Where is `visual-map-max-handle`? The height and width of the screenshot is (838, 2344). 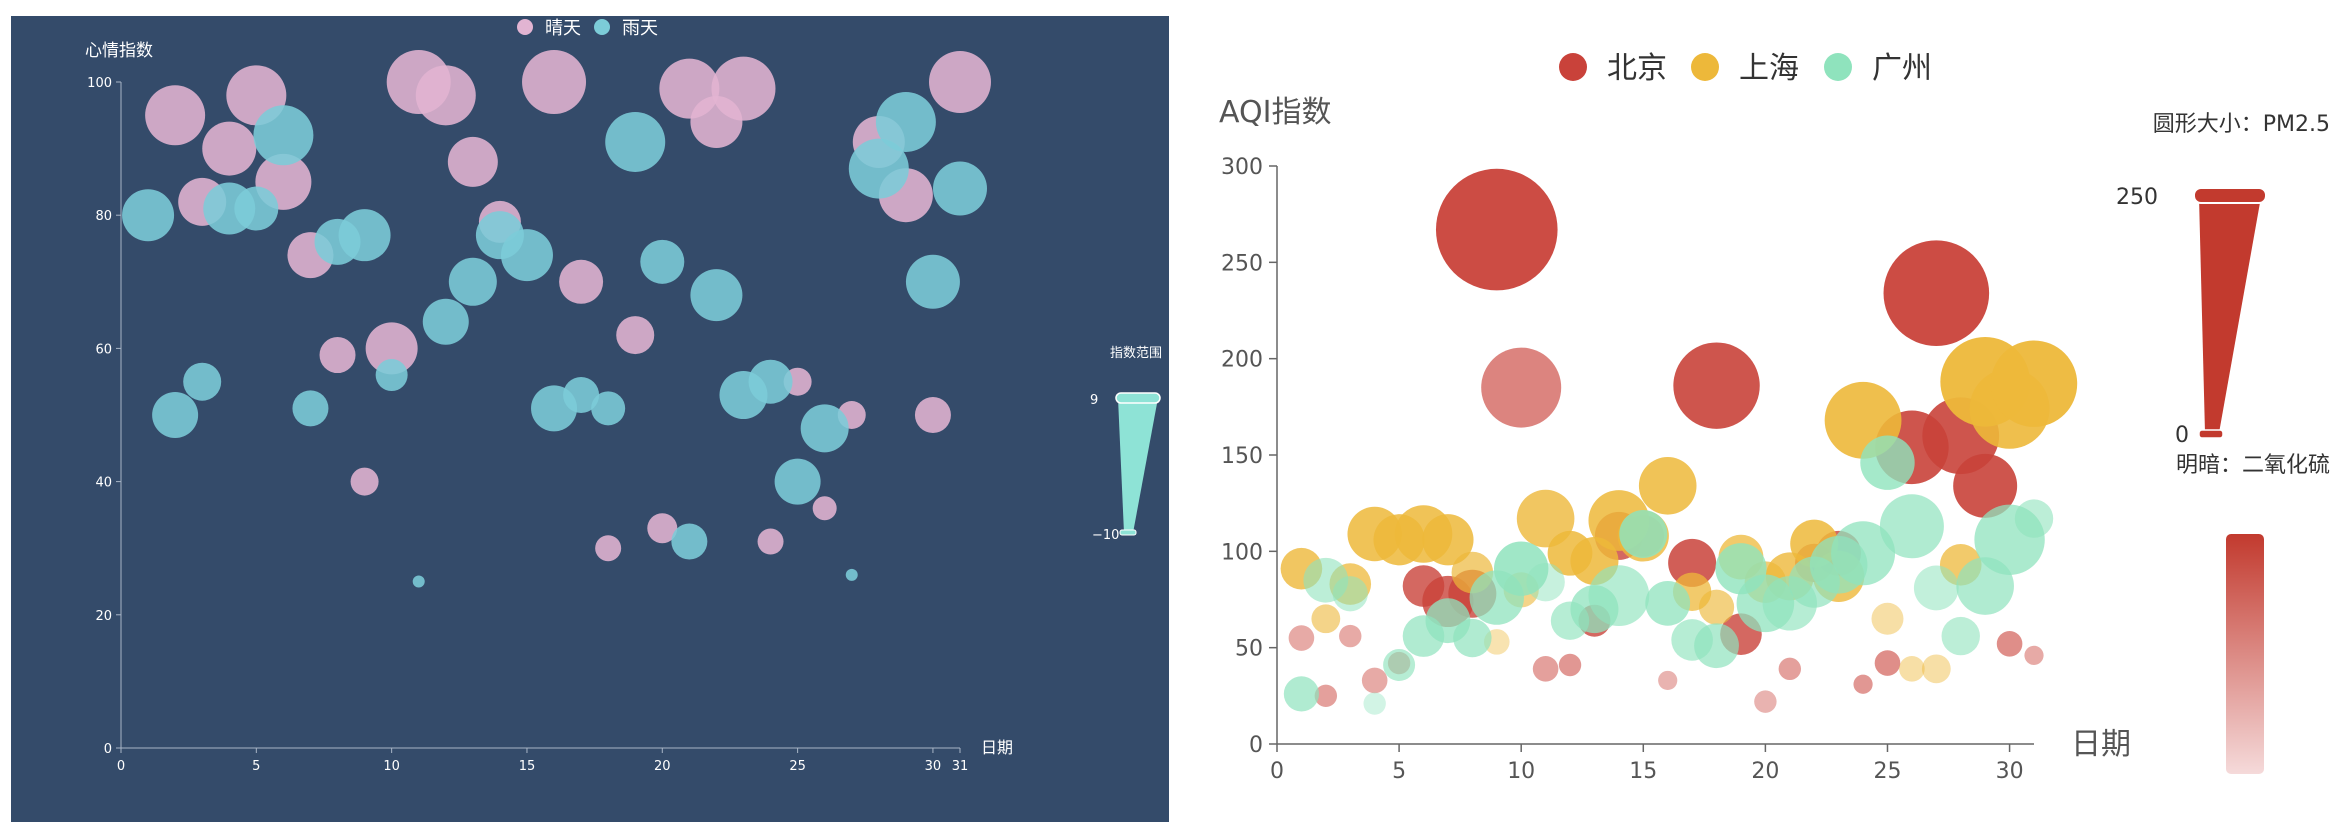
visual-map-max-handle is located at coordinates (1138, 398).